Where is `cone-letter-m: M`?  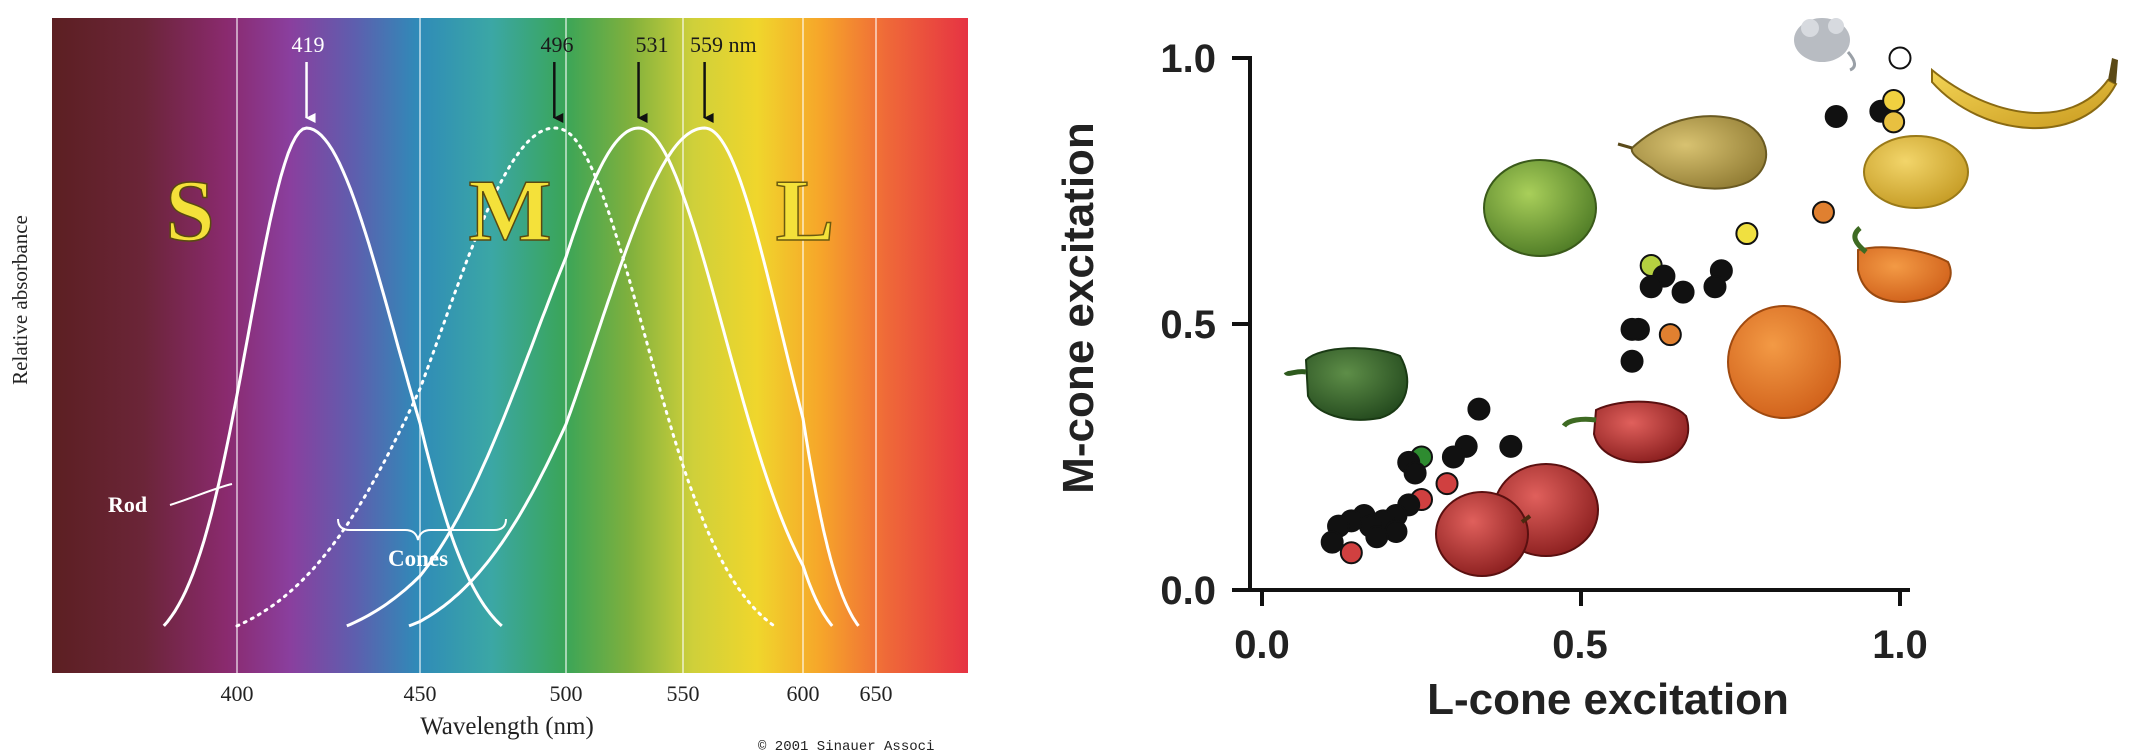
cone-letter-m: M is located at coordinates (509, 211).